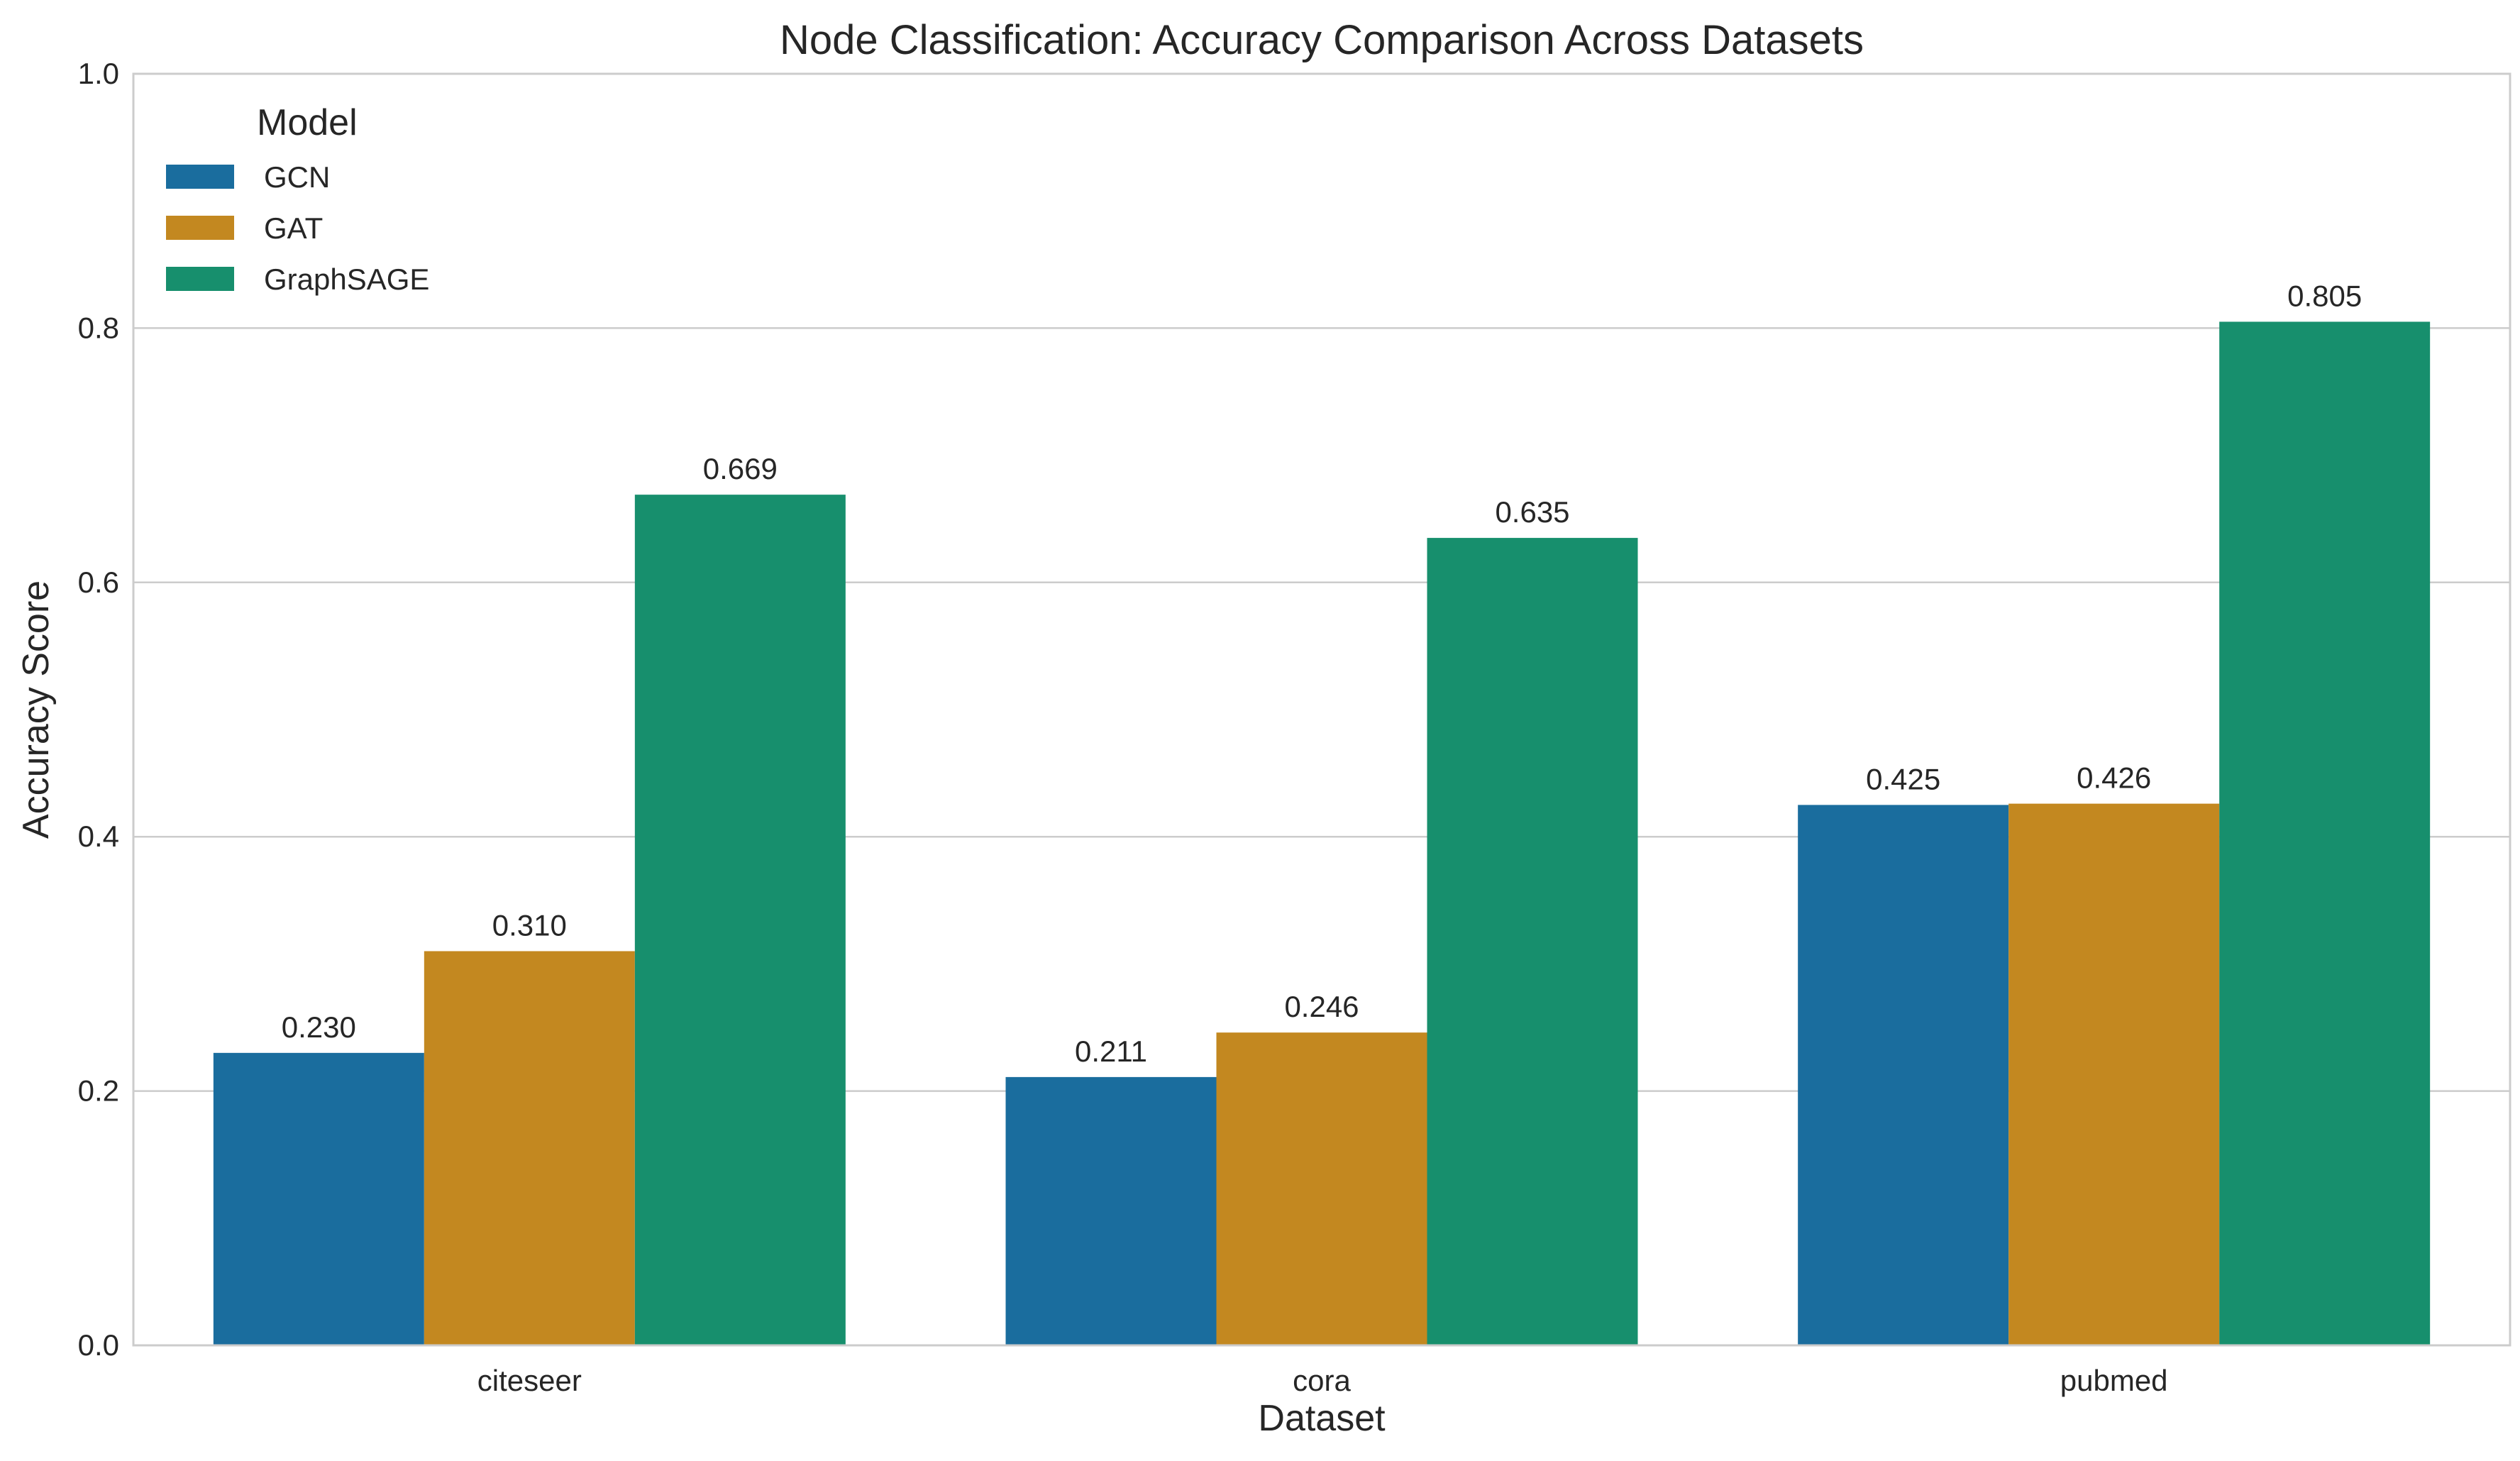 This screenshot has width=2520, height=1461. I want to click on value-label: 0.310, so click(529, 925).